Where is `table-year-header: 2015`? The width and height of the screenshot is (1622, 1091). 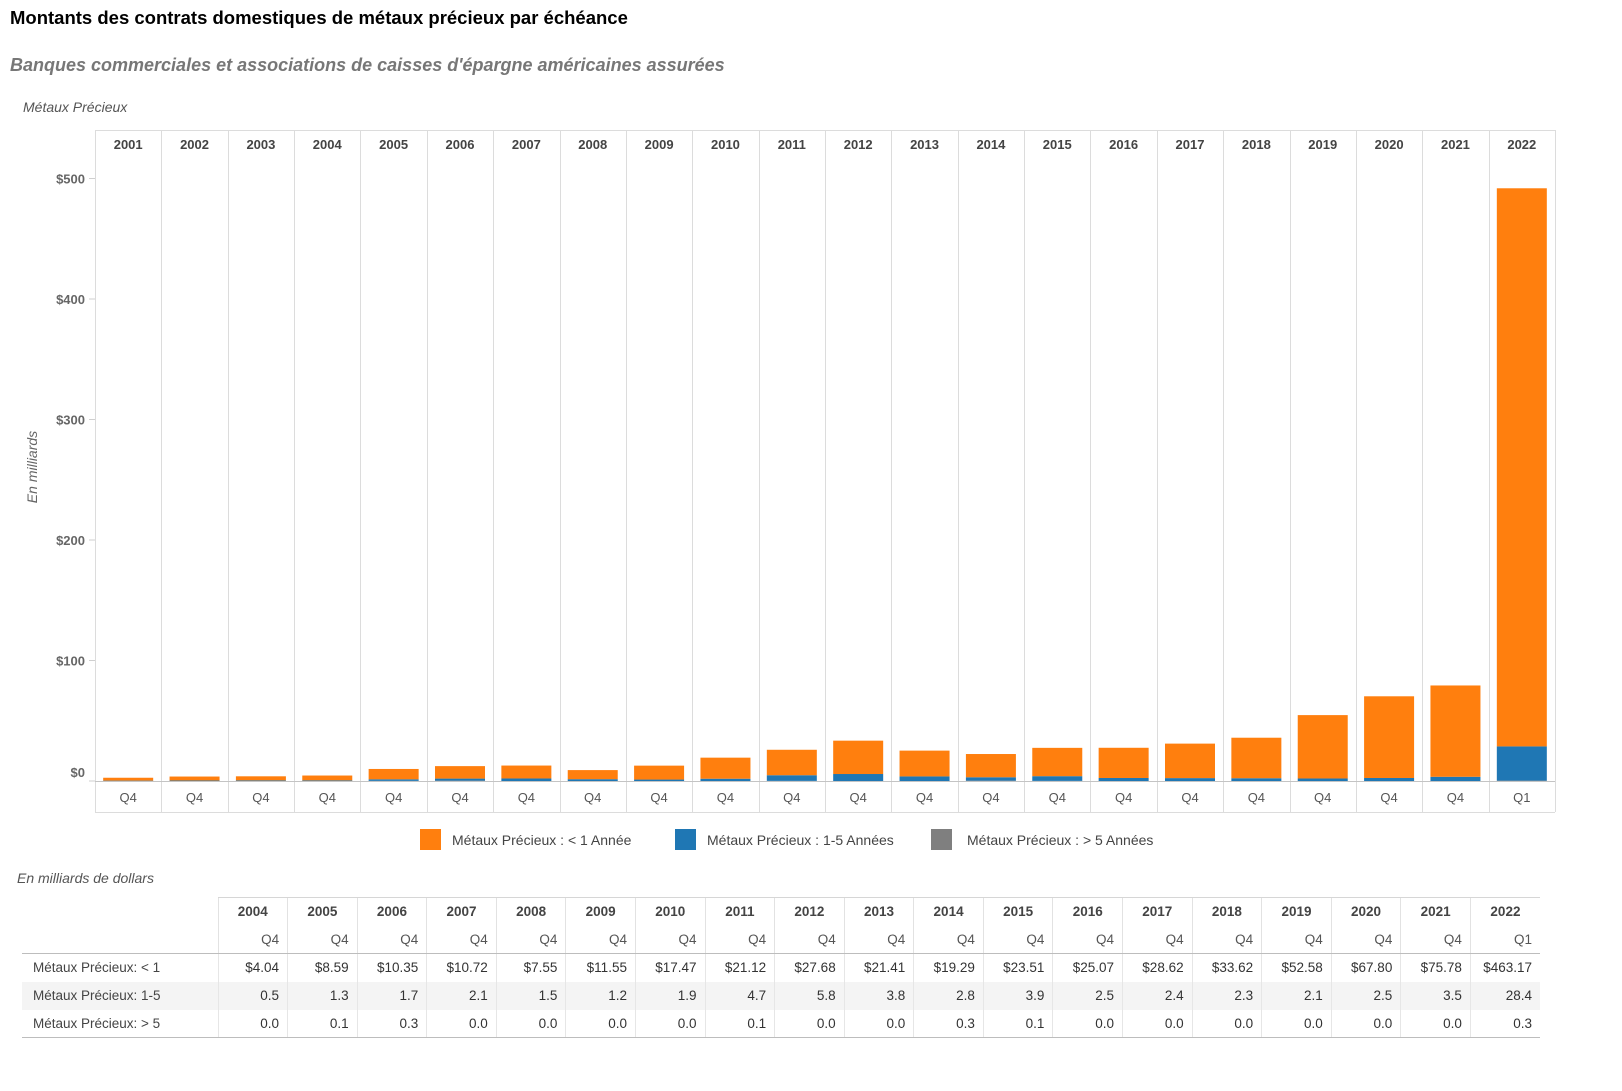 table-year-header: 2015 is located at coordinates (1017, 911).